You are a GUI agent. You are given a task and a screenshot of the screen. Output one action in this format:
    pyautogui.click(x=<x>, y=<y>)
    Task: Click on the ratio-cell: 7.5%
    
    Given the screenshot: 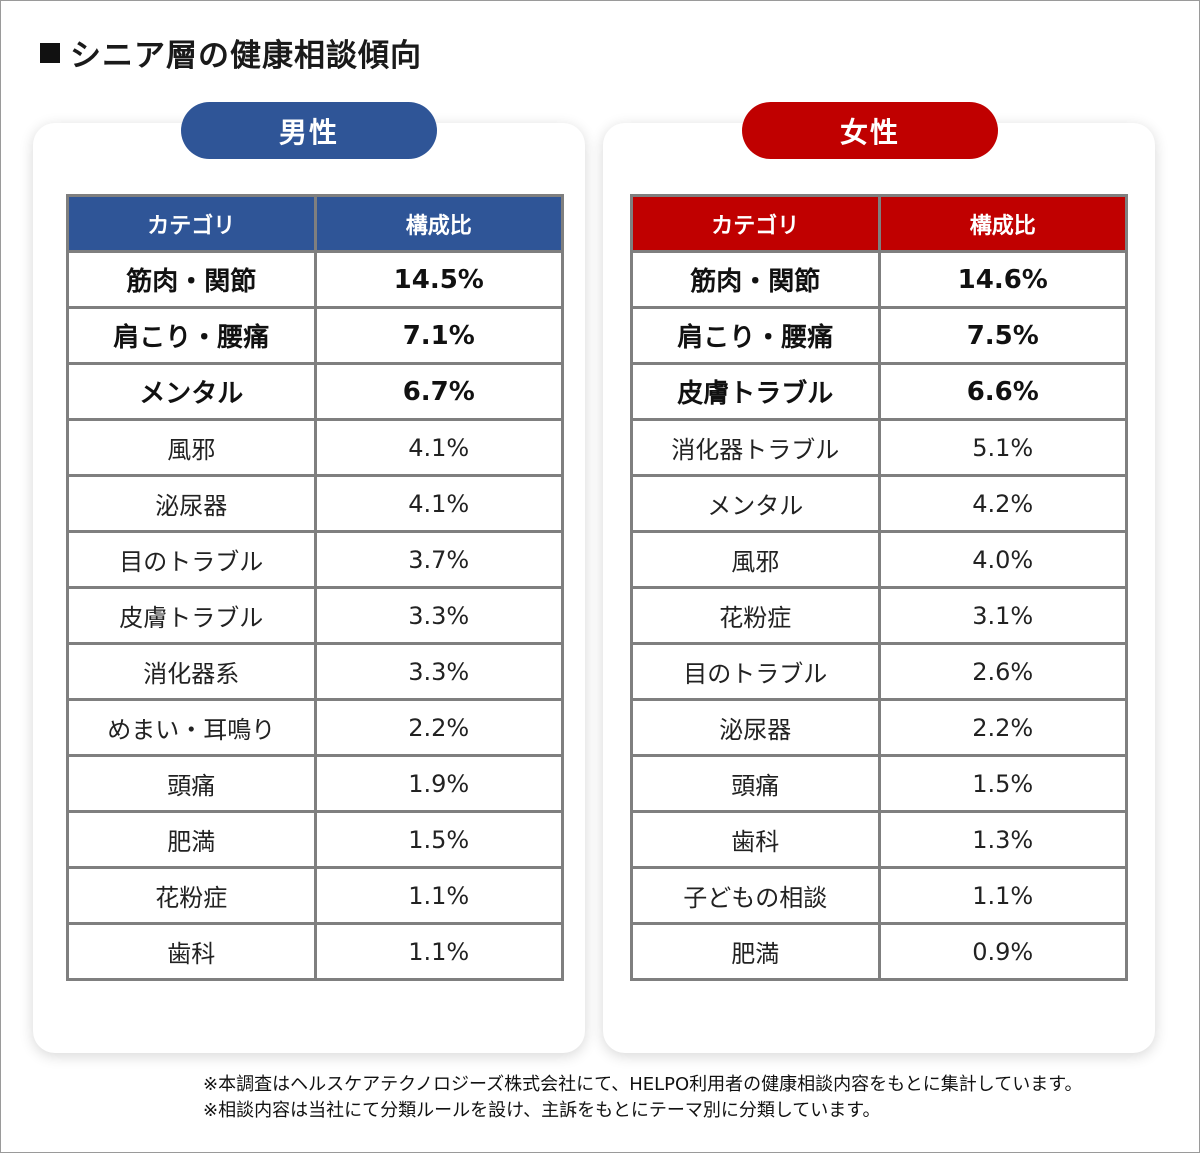 What is the action you would take?
    pyautogui.click(x=1002, y=335)
    